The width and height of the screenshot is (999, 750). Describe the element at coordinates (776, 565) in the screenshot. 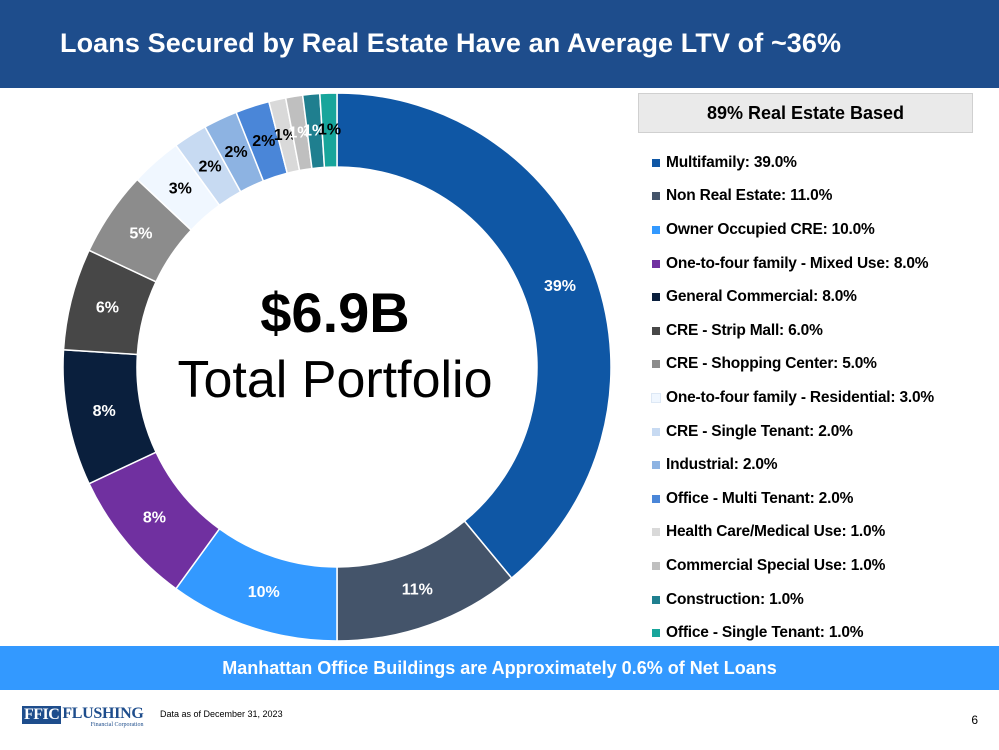

I see `legend-label: Commercial Special Use: 1.0%` at that location.